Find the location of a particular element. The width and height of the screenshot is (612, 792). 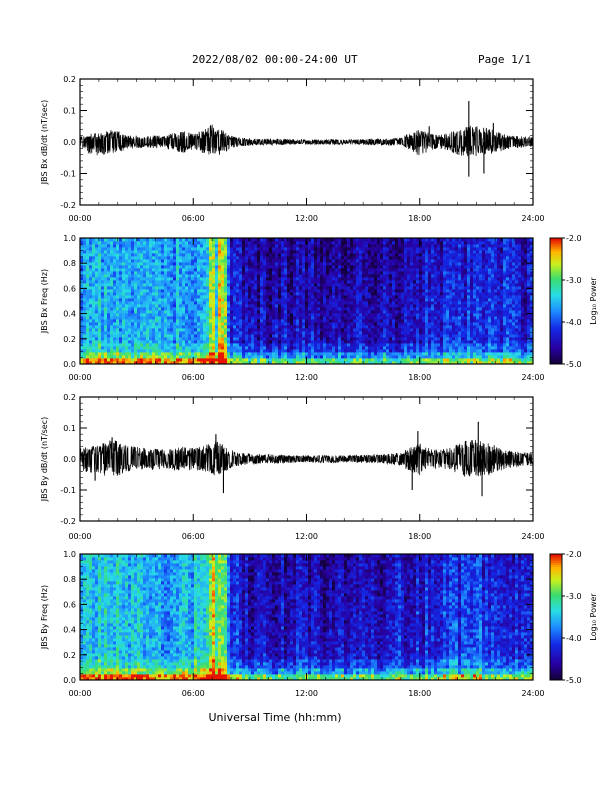

x-tick-label: 06:00 is located at coordinates (193, 218).